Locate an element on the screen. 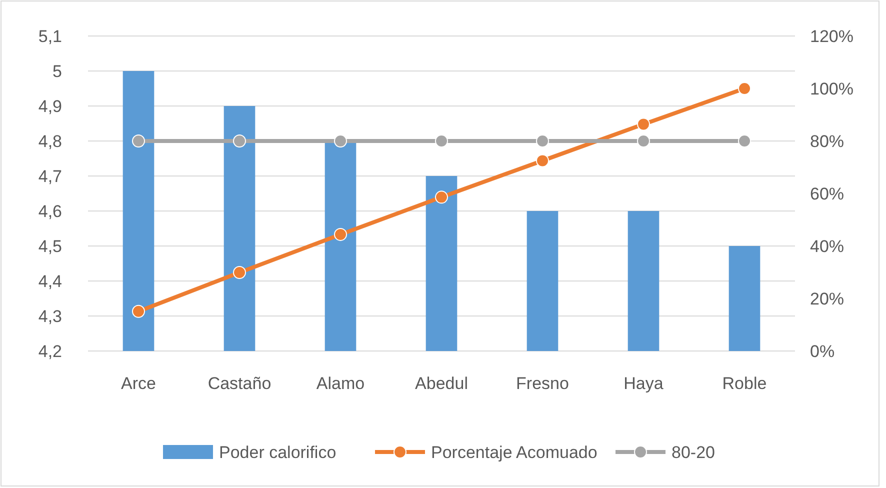  y-tick-label: 4,8 is located at coordinates (50, 141).